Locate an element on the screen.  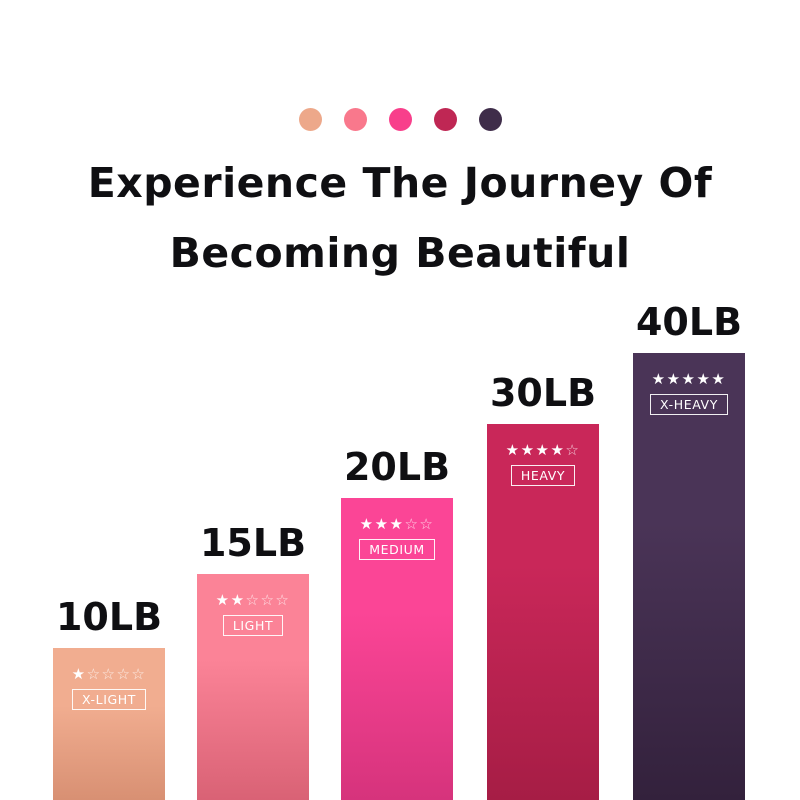
bar-value-label: 40LB is located at coordinates (689, 322).